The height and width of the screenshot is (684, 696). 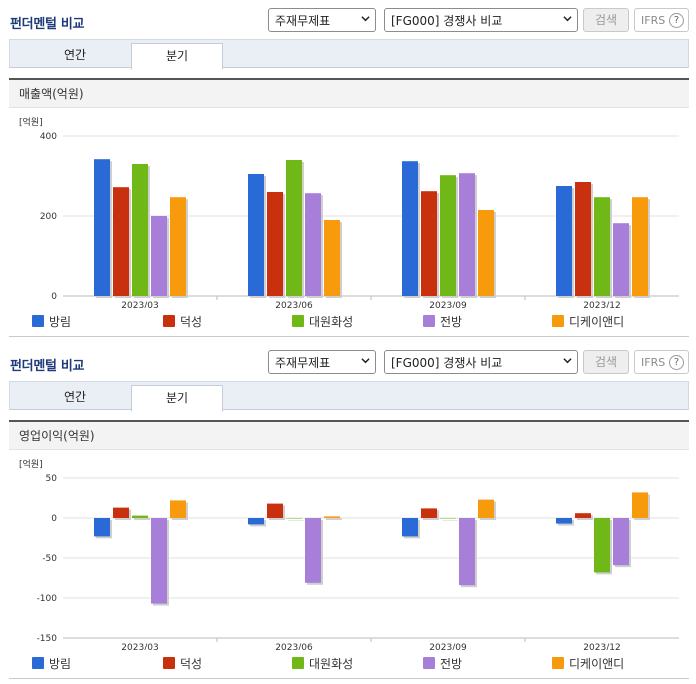 What do you see at coordinates (294, 646) in the screenshot?
I see `x-tick-label: 2023/06` at bounding box center [294, 646].